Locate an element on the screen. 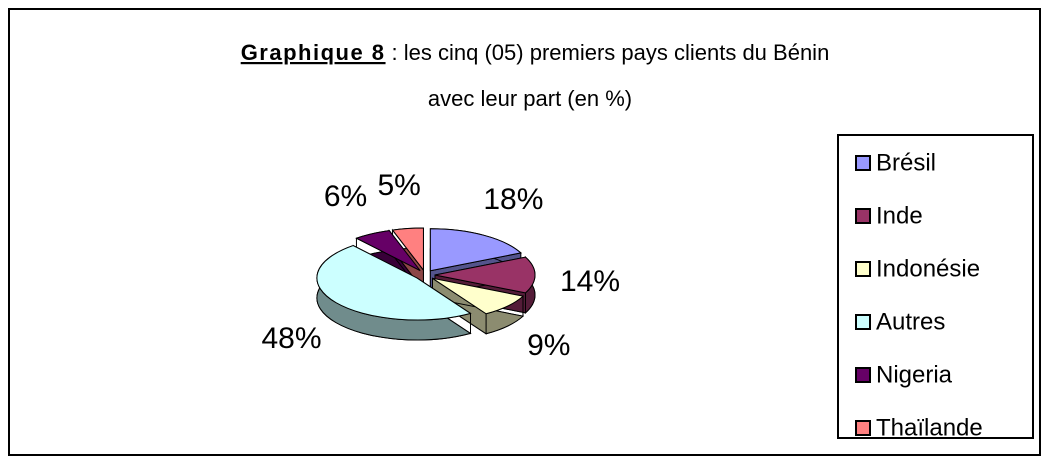 The image size is (1049, 469). legend-label: Thaïlande is located at coordinates (929, 427).